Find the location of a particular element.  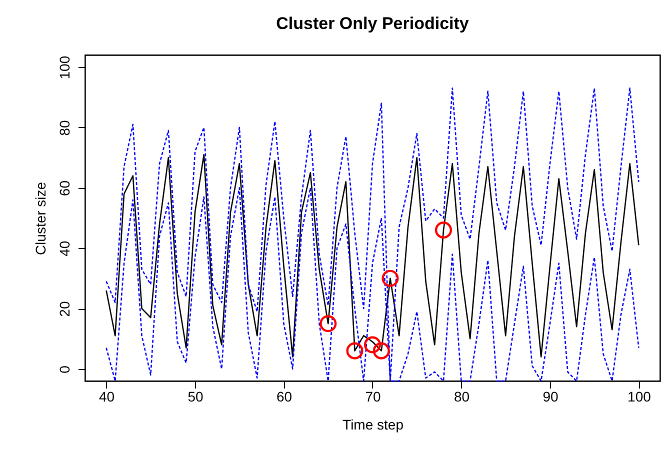

x-tick-label: 60 is located at coordinates (284, 396).